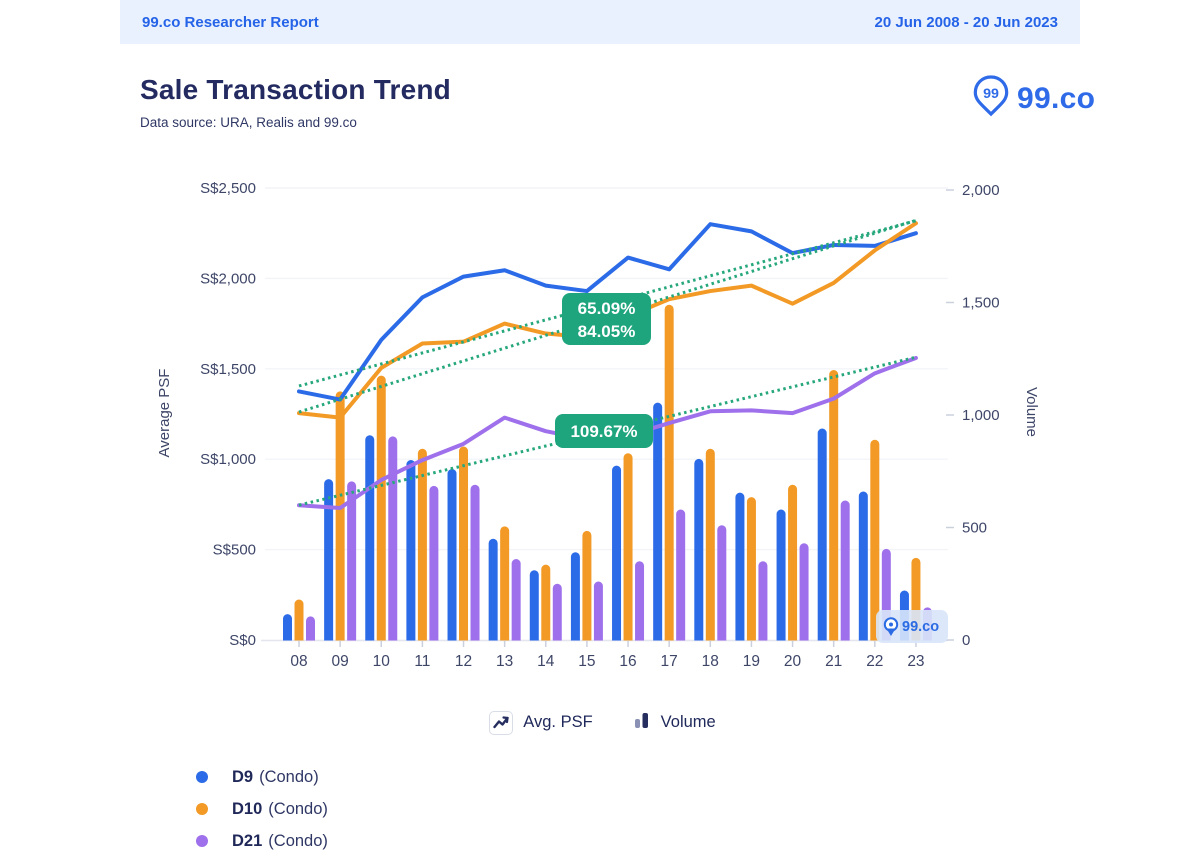 Image resolution: width=1200 pixels, height=850 pixels. What do you see at coordinates (228, 278) in the screenshot?
I see `psf-tick-label: S$2,000` at bounding box center [228, 278].